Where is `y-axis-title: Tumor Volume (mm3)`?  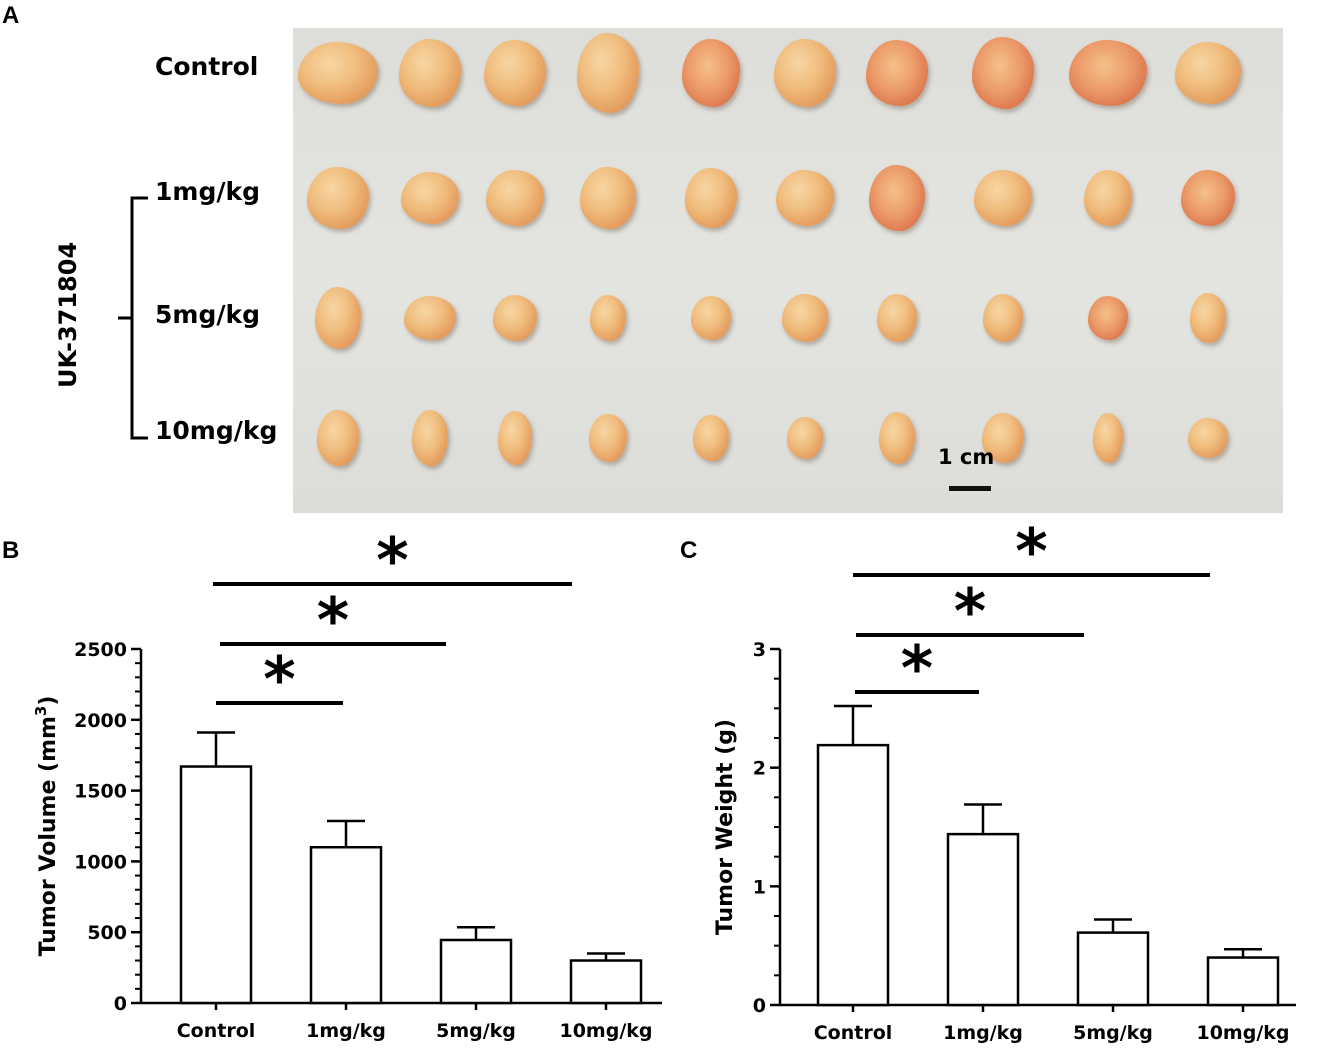
y-axis-title: Tumor Volume (mm3) is located at coordinates (46, 826).